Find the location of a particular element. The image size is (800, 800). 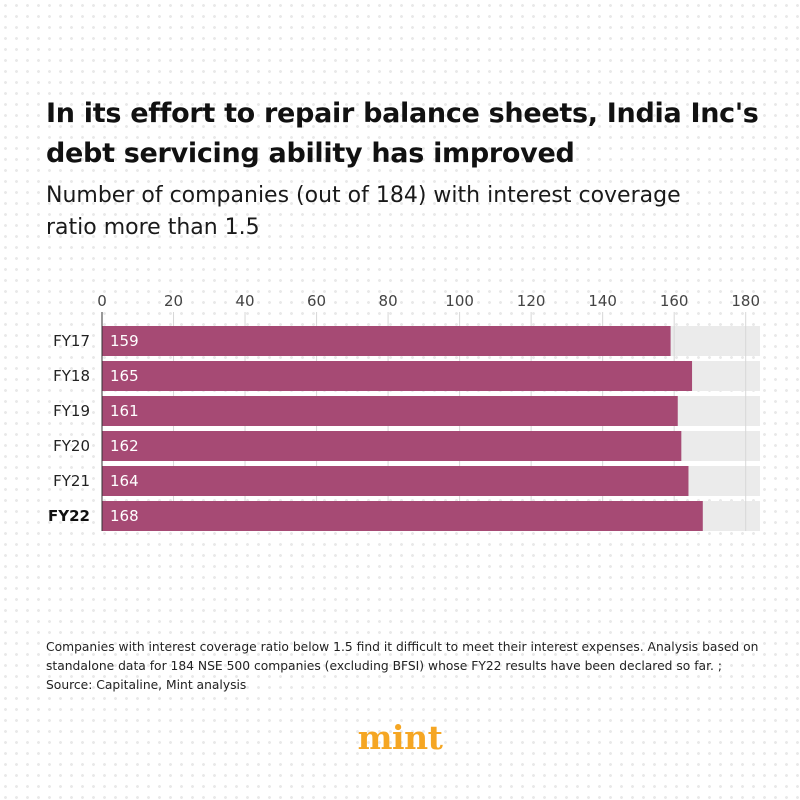

category-label: FY17 is located at coordinates (71, 341).